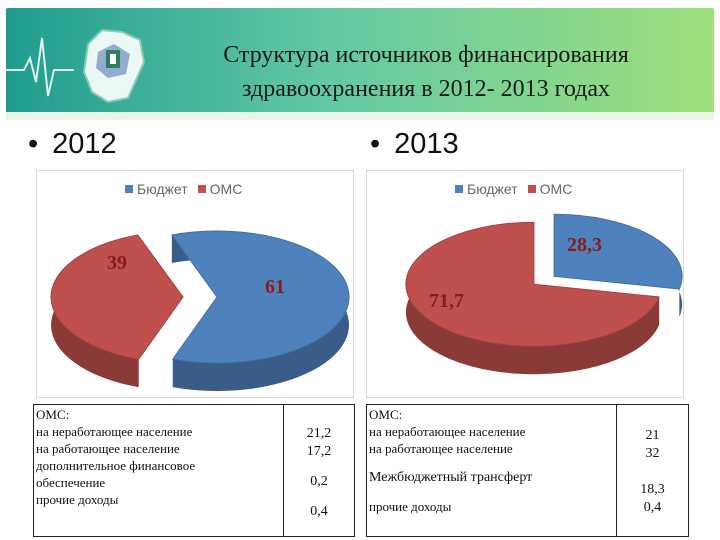 Image resolution: width=720 pixels, height=540 pixels. Describe the element at coordinates (319, 470) in the screenshot. I see `oms-values-cell: 21,2 17,2 0,2 0,4` at that location.